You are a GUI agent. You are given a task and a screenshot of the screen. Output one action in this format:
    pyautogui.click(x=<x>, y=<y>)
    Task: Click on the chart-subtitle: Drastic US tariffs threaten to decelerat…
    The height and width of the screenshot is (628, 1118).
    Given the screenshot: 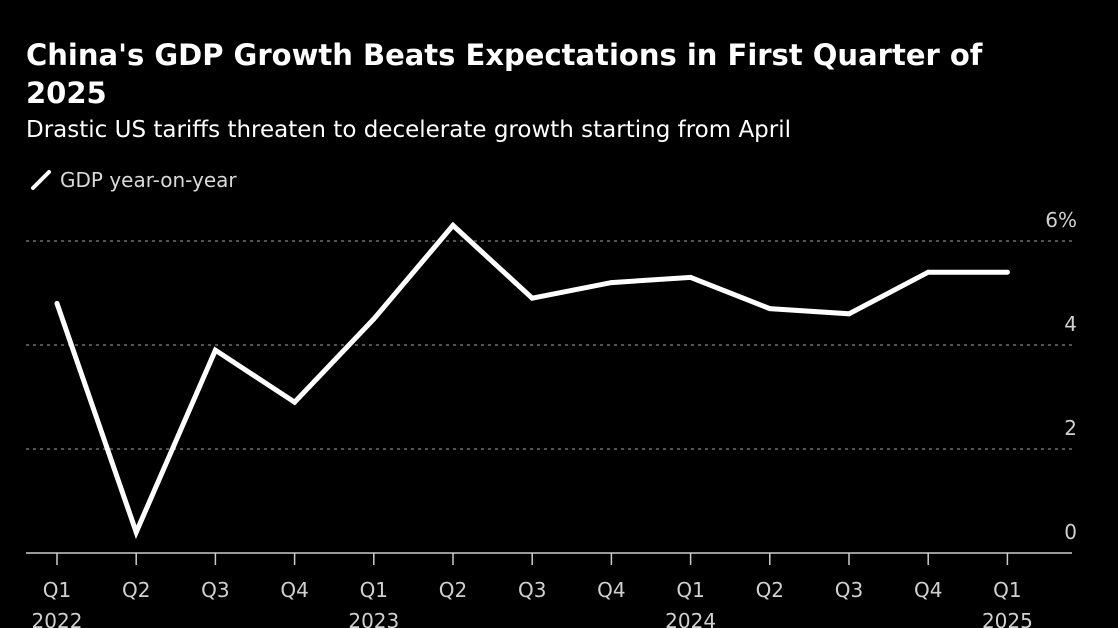 What is the action you would take?
    pyautogui.click(x=409, y=130)
    